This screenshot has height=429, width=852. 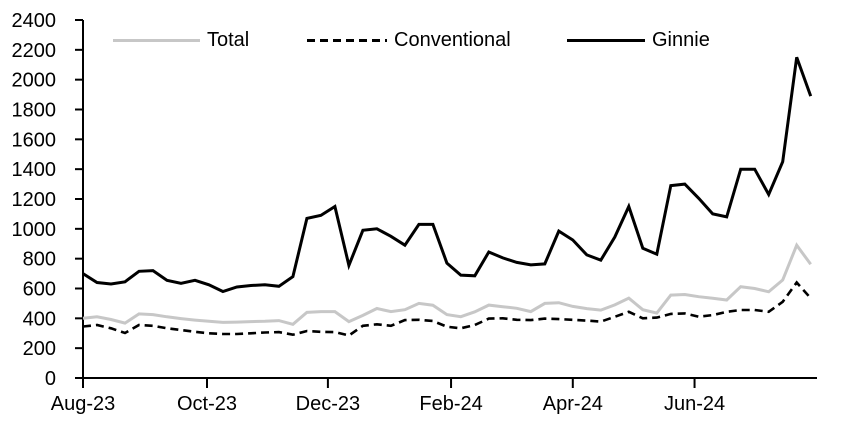 What do you see at coordinates (347, 40) in the screenshot?
I see `conventional-line-swatch` at bounding box center [347, 40].